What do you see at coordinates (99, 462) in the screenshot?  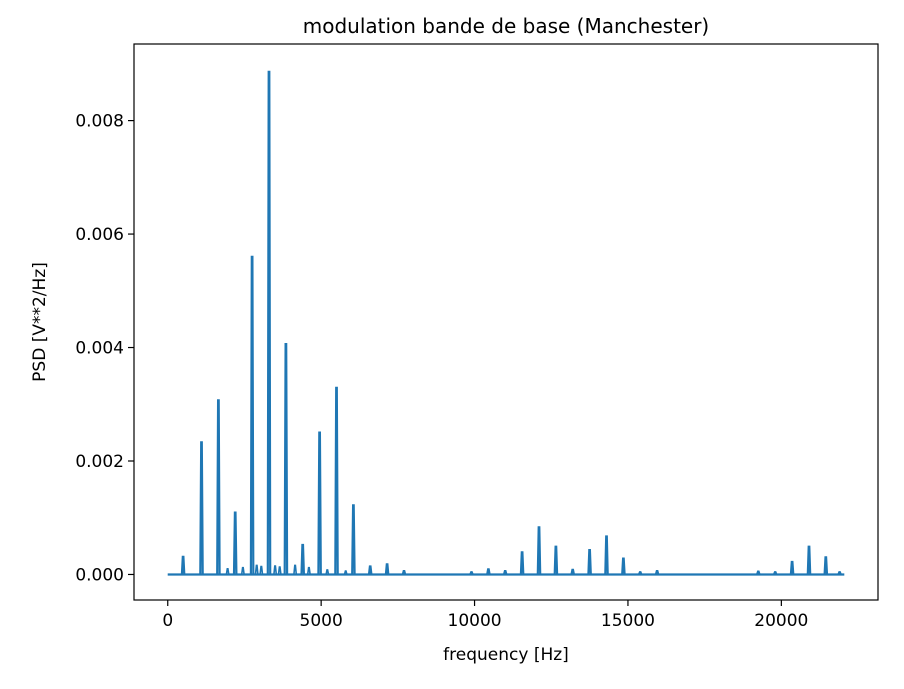 I see `y-tick-label-1: 0.002` at bounding box center [99, 462].